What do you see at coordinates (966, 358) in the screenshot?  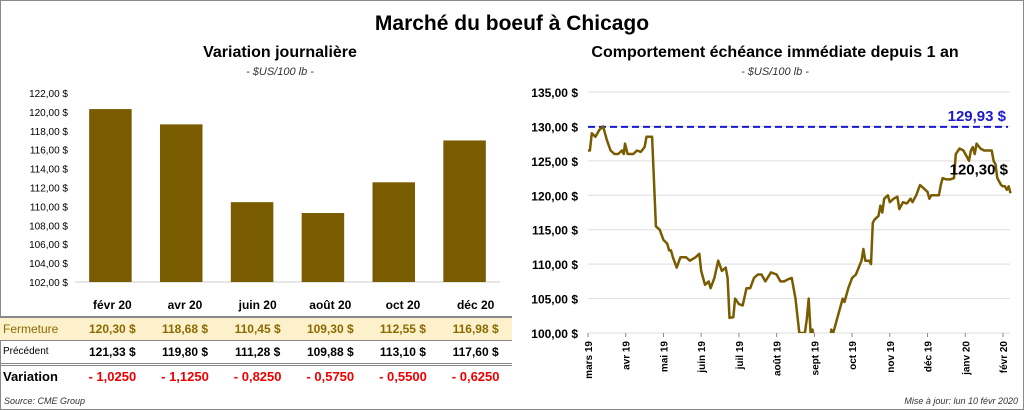 I see `x-tick-label: janv 20` at bounding box center [966, 358].